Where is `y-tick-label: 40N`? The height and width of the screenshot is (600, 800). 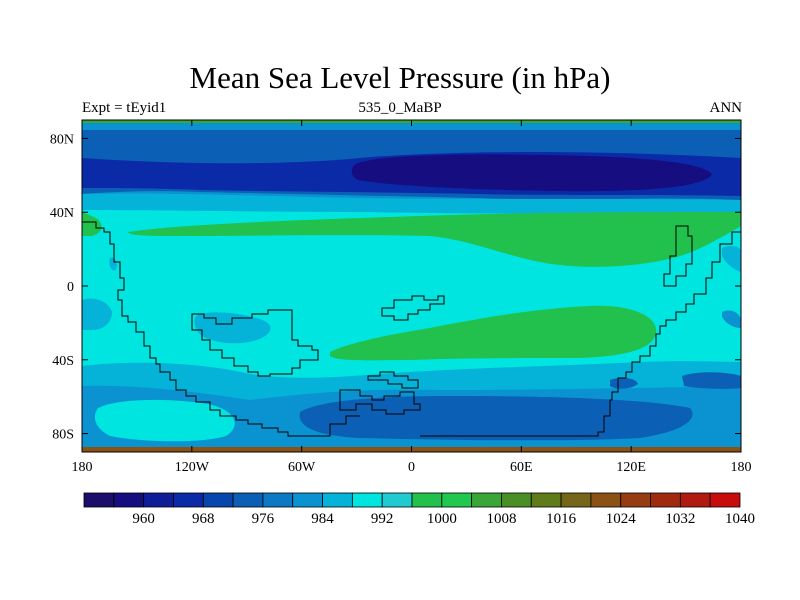 y-tick-label: 40N is located at coordinates (62, 213).